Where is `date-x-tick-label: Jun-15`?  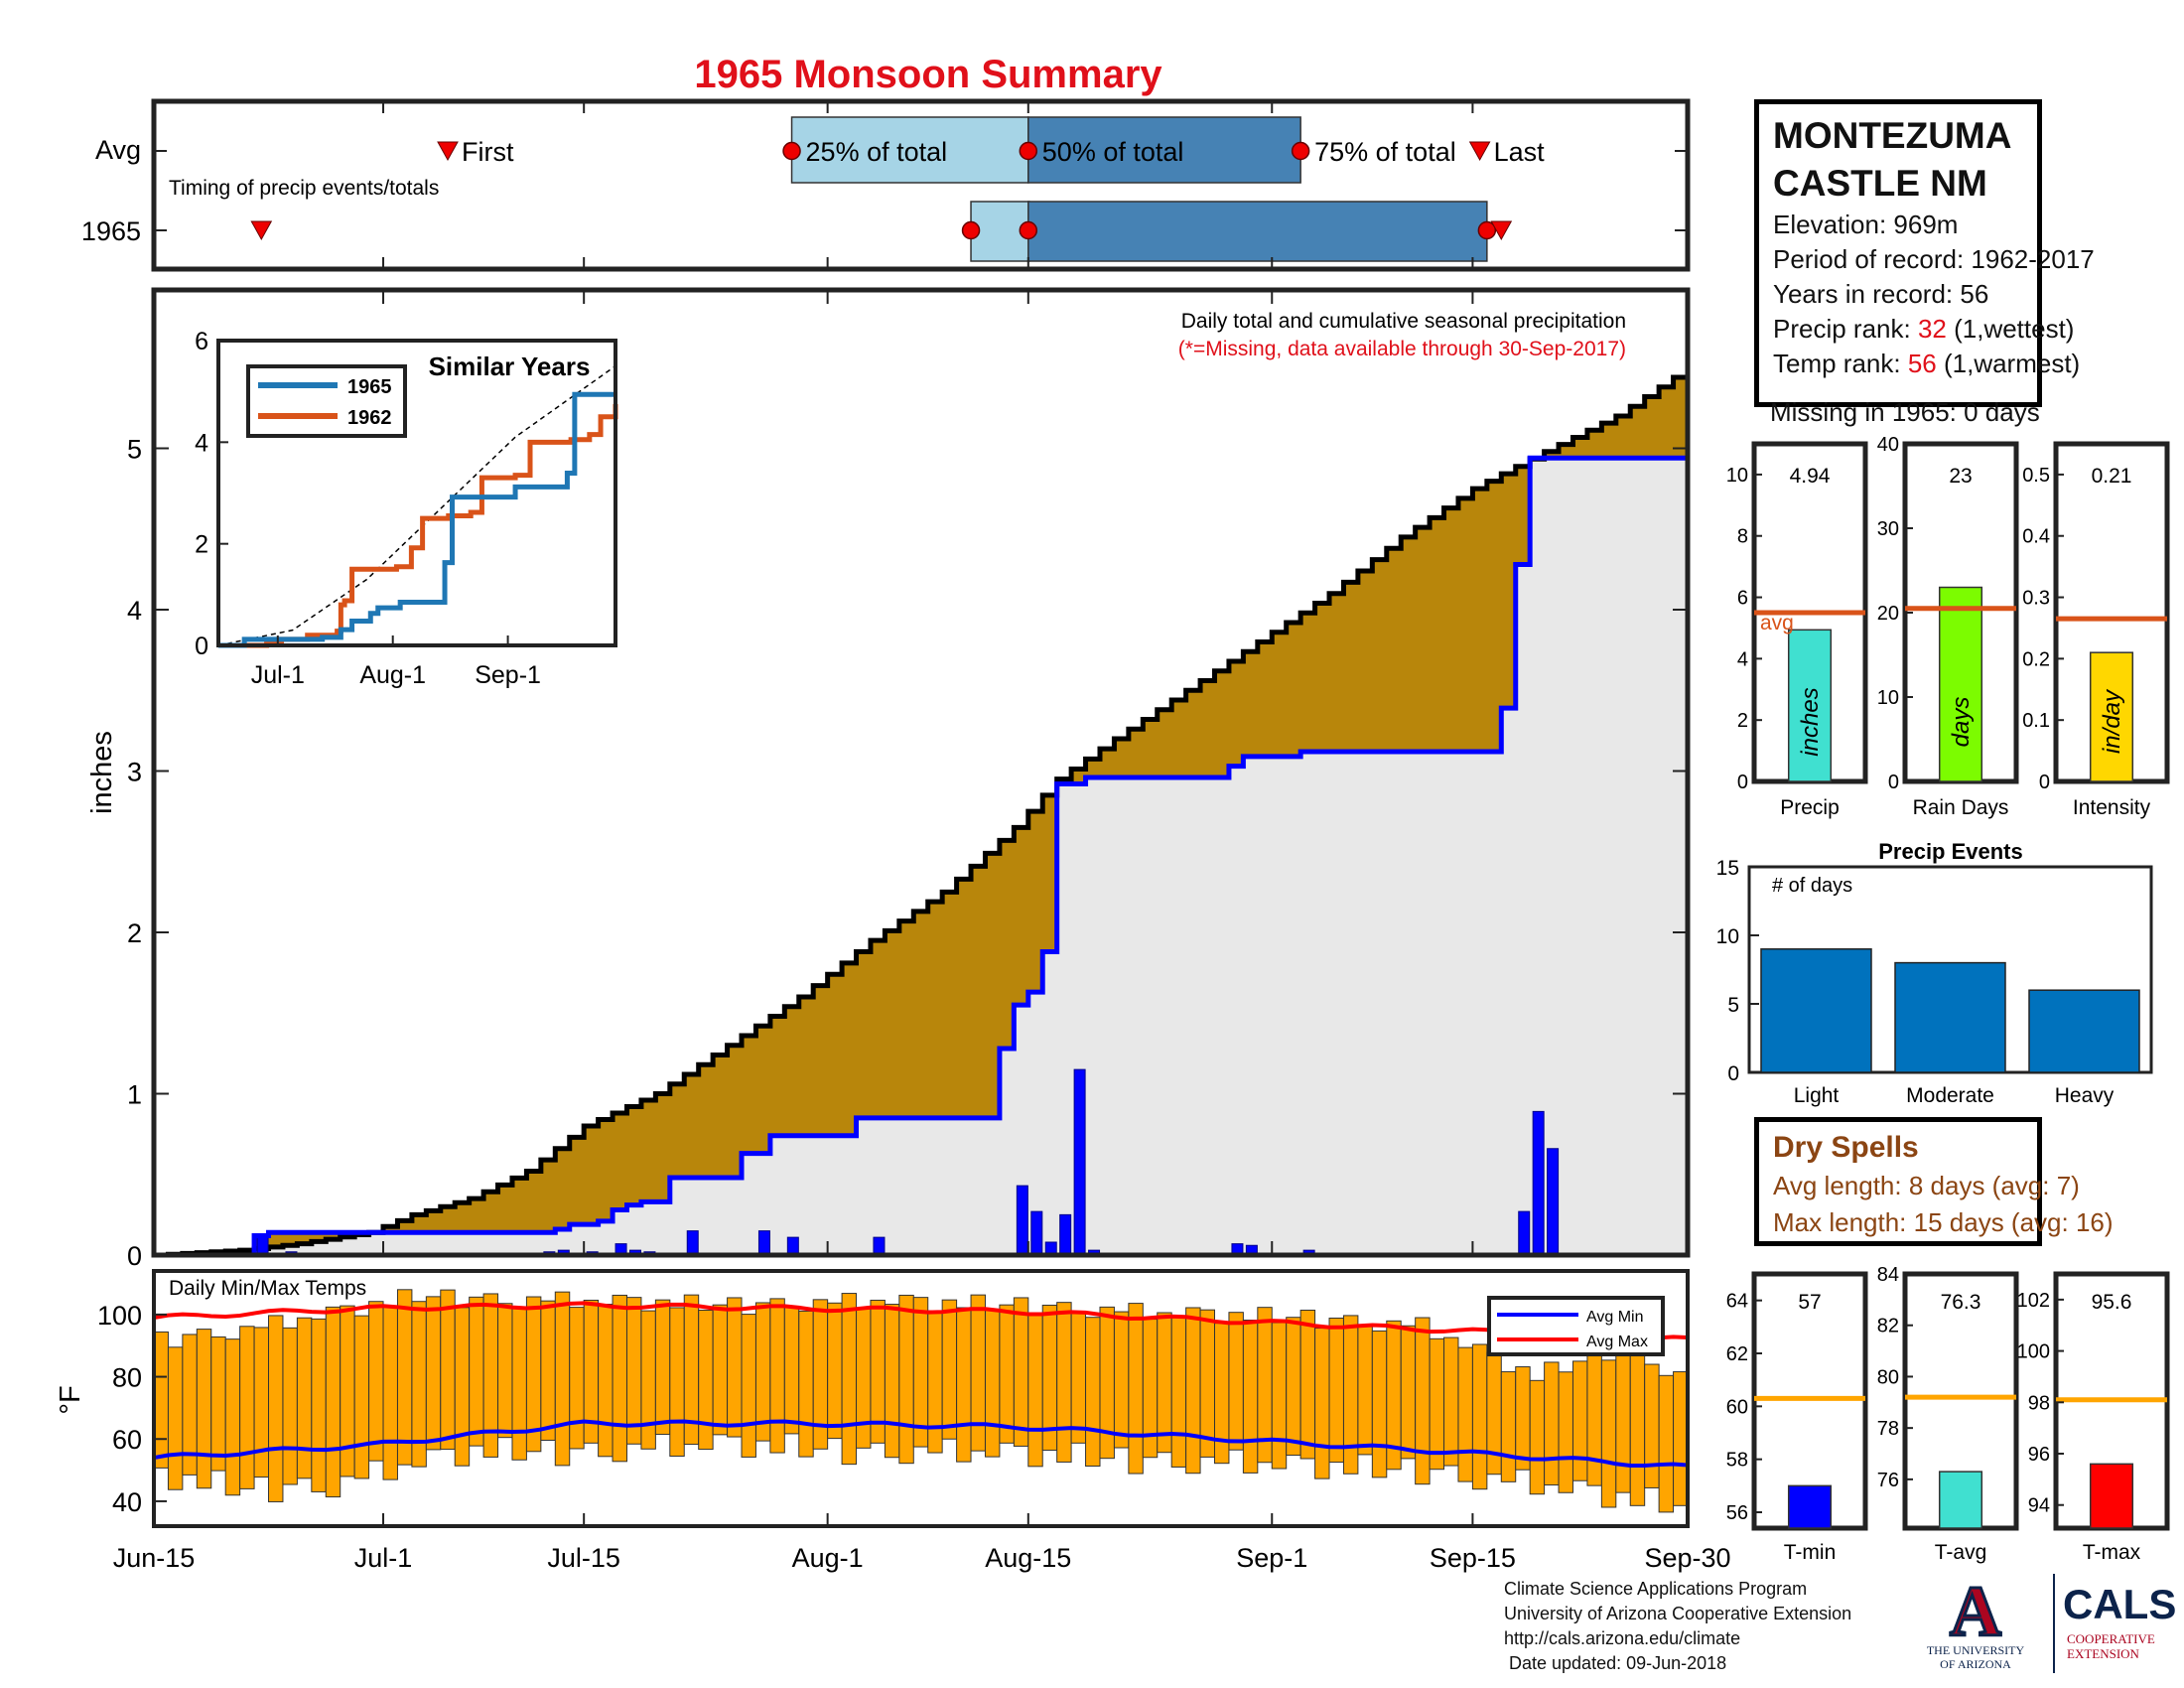 date-x-tick-label: Jun-15 is located at coordinates (154, 1558).